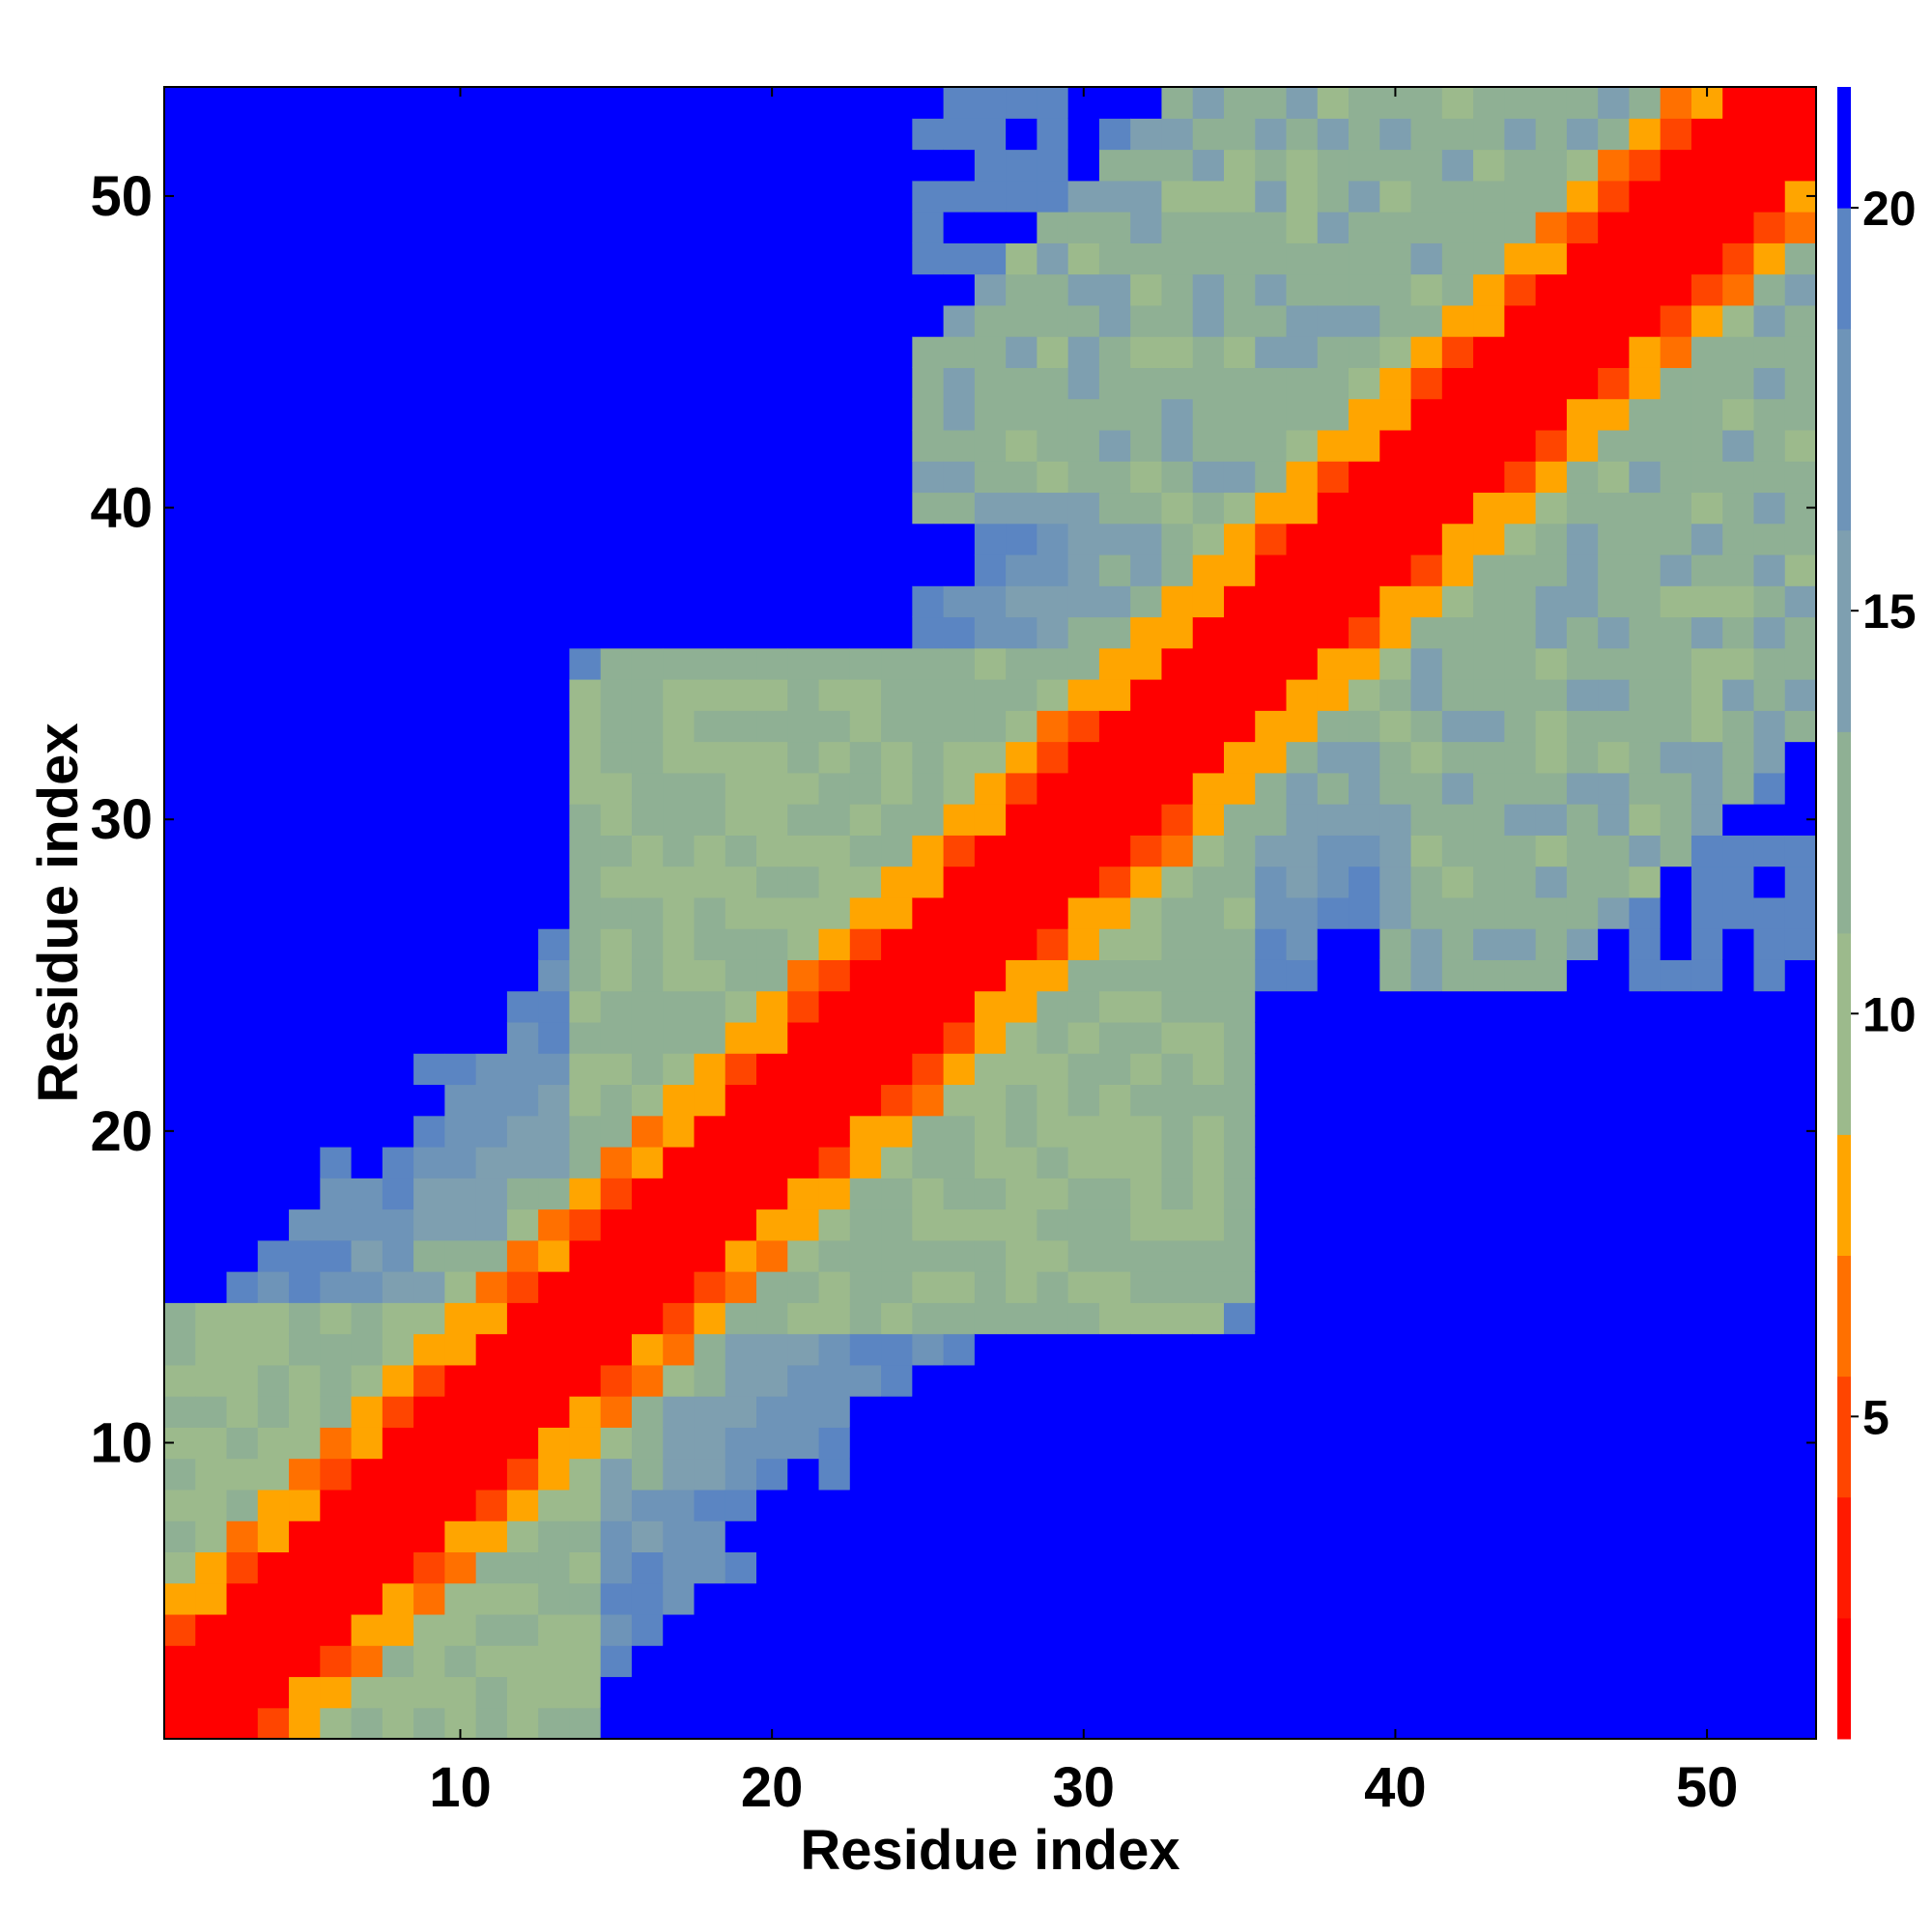 This screenshot has width=1932, height=1932. What do you see at coordinates (1844, 429) in the screenshot?
I see `colorbar-segment` at bounding box center [1844, 429].